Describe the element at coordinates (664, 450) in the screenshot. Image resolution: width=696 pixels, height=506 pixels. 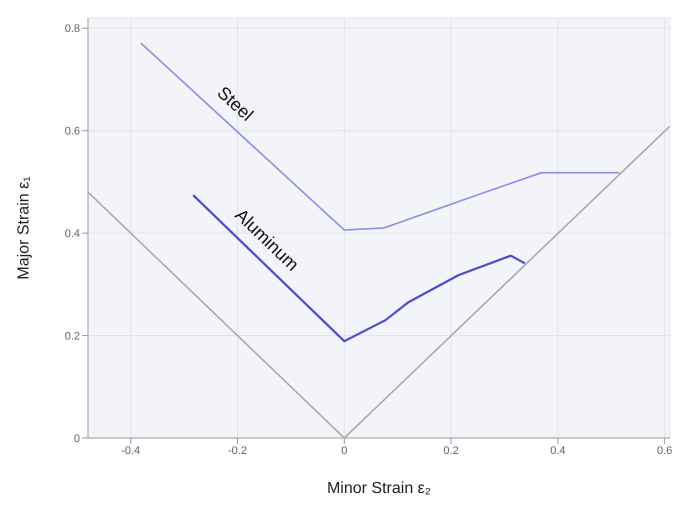
I see `x-tick-label: 0.6` at that location.